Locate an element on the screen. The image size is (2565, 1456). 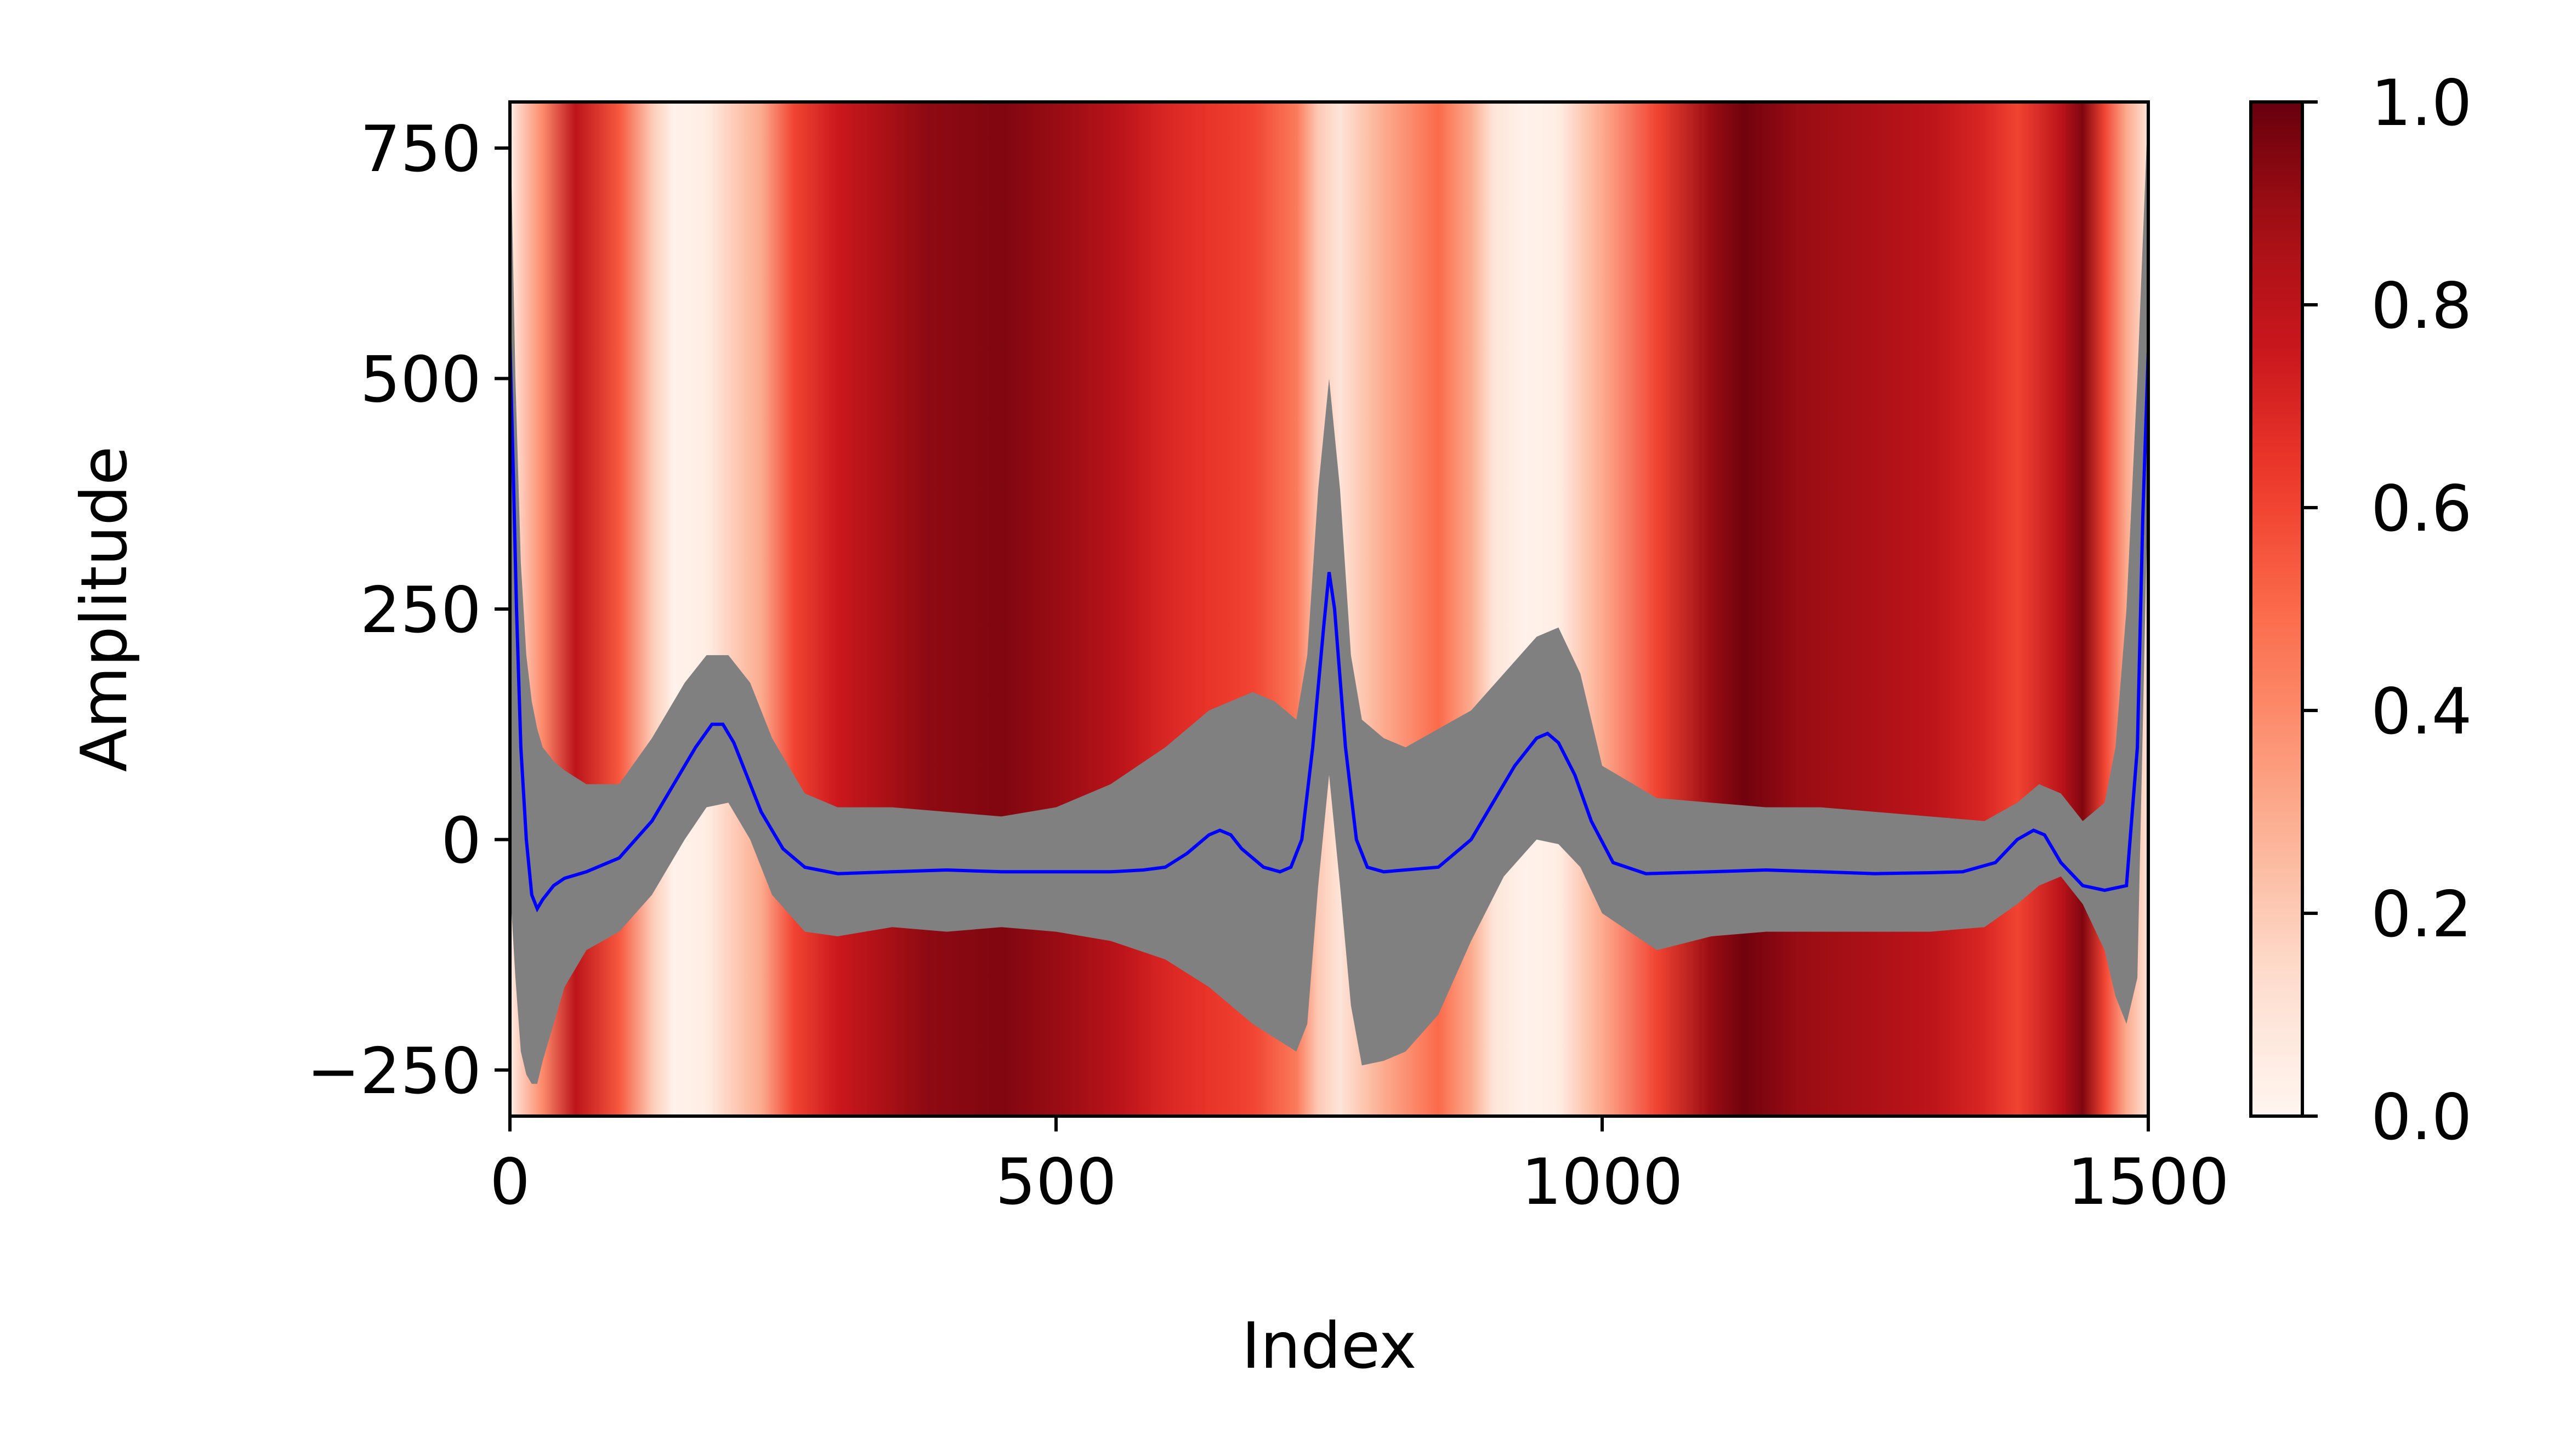
colorbar-tick-label: 0.2 is located at coordinates (2421, 915).